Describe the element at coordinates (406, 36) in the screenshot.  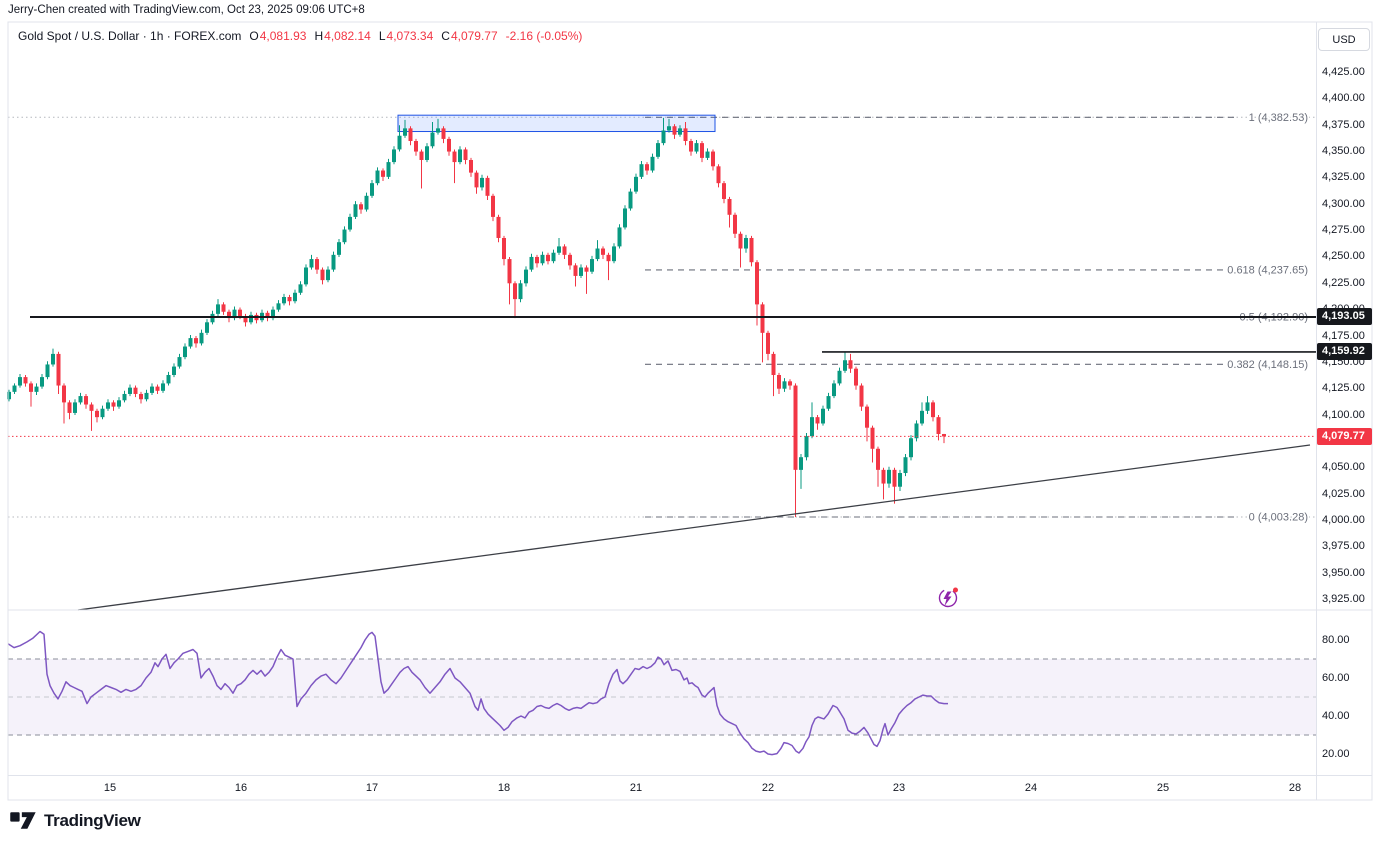
I see `ohlc-low: L 4,073.34` at that location.